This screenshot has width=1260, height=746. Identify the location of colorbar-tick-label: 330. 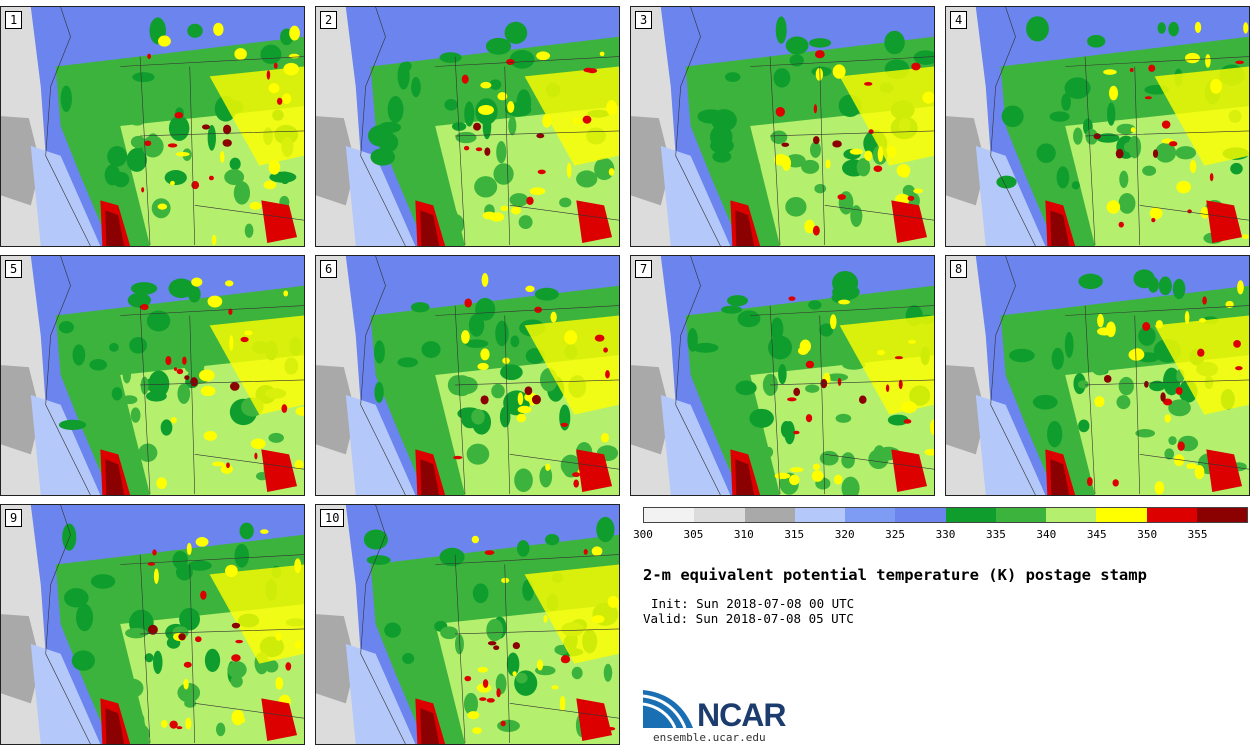
(945, 534).